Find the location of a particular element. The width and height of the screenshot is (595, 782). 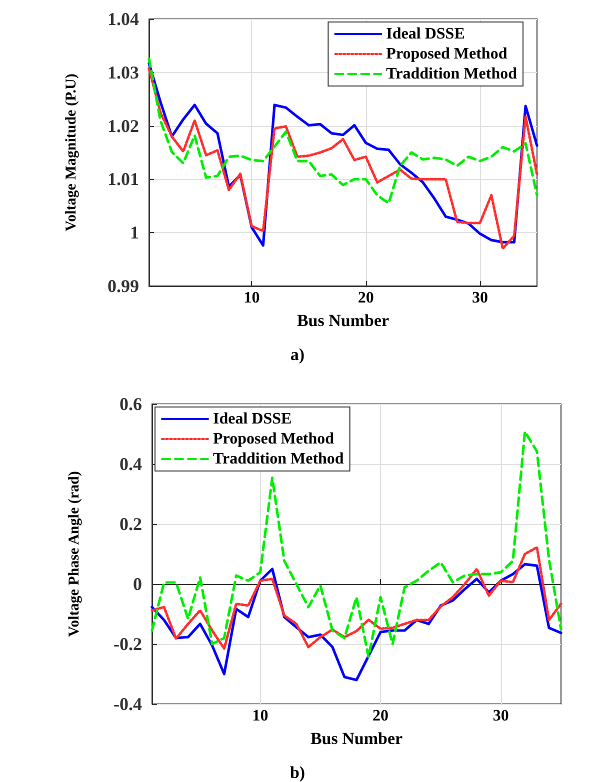

y-tick-label: 1.01 is located at coordinates (123, 179).